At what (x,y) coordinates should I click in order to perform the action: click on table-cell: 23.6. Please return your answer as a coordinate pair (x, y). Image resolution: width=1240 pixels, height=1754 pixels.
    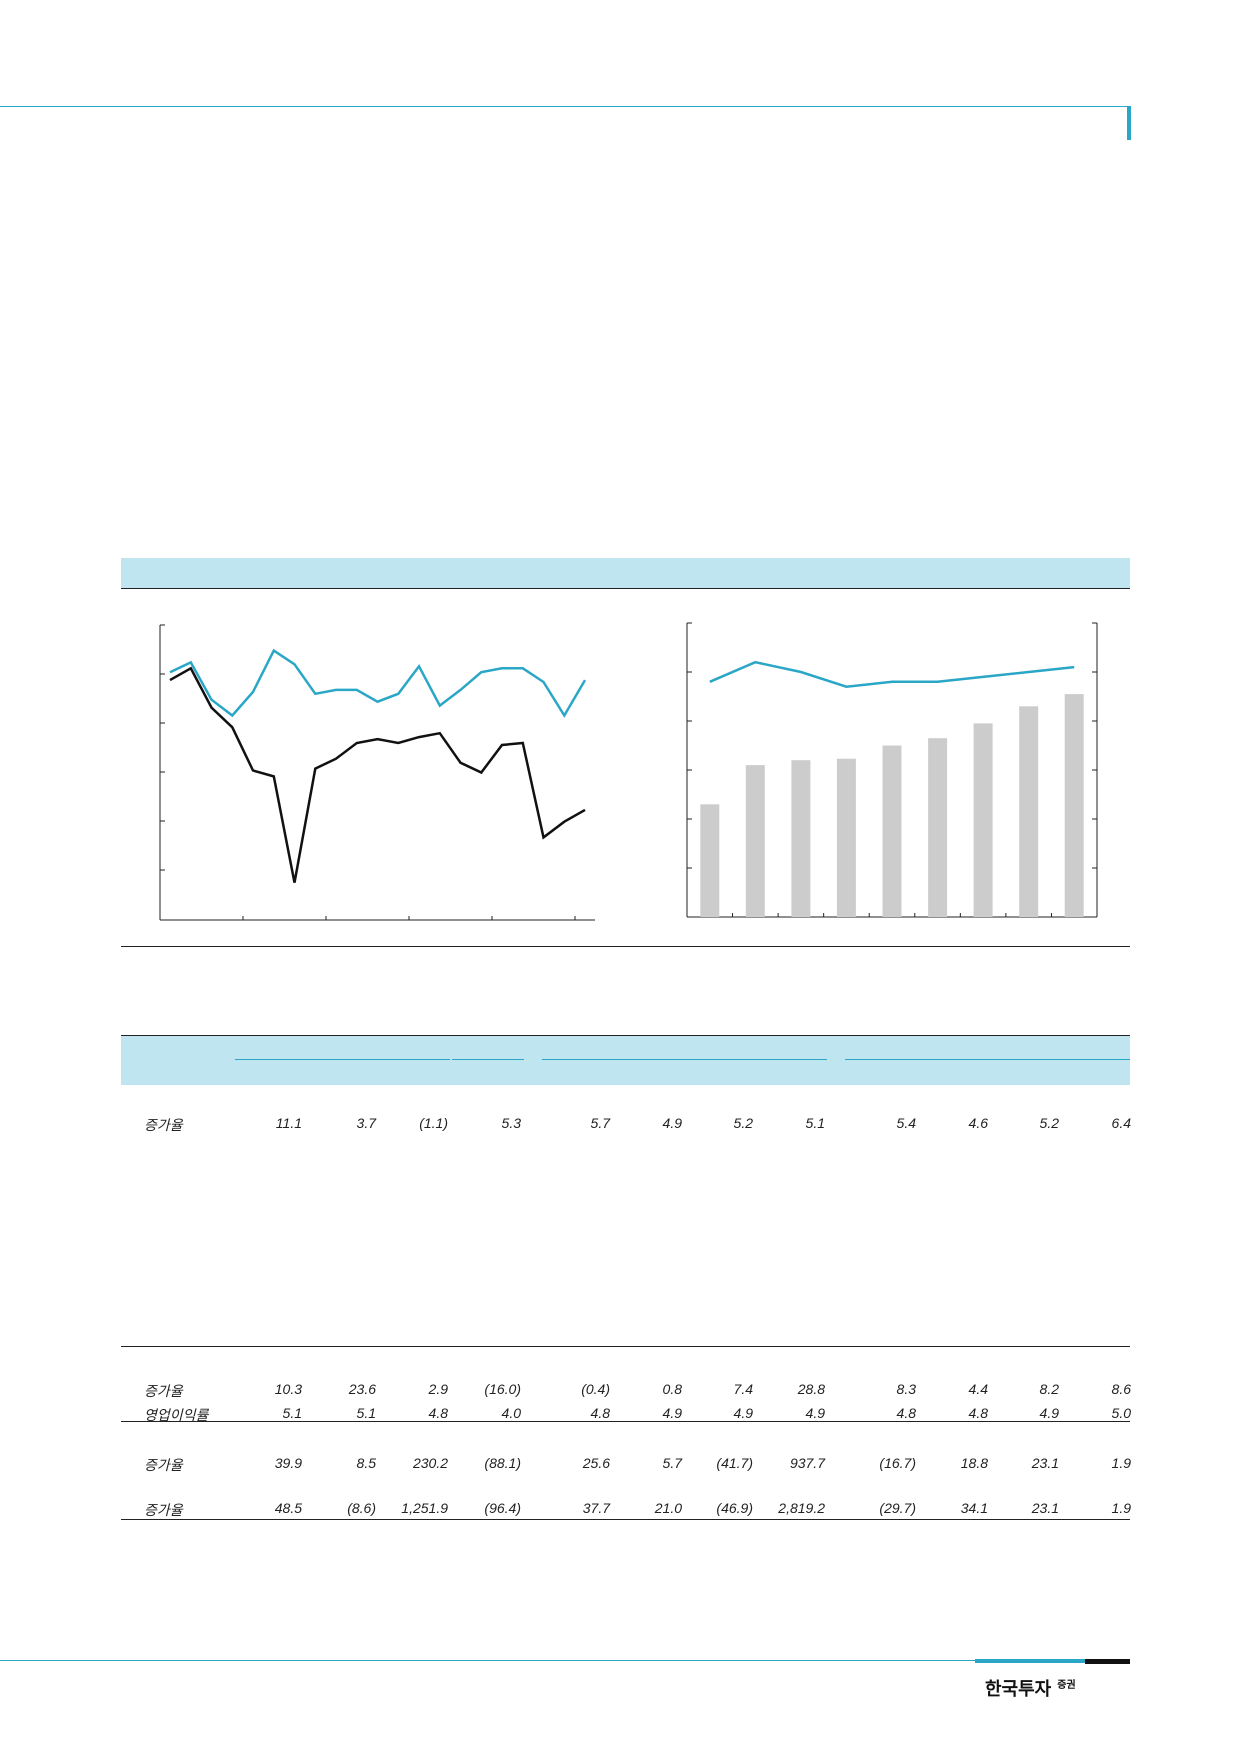
    Looking at the image, I should click on (362, 1389).